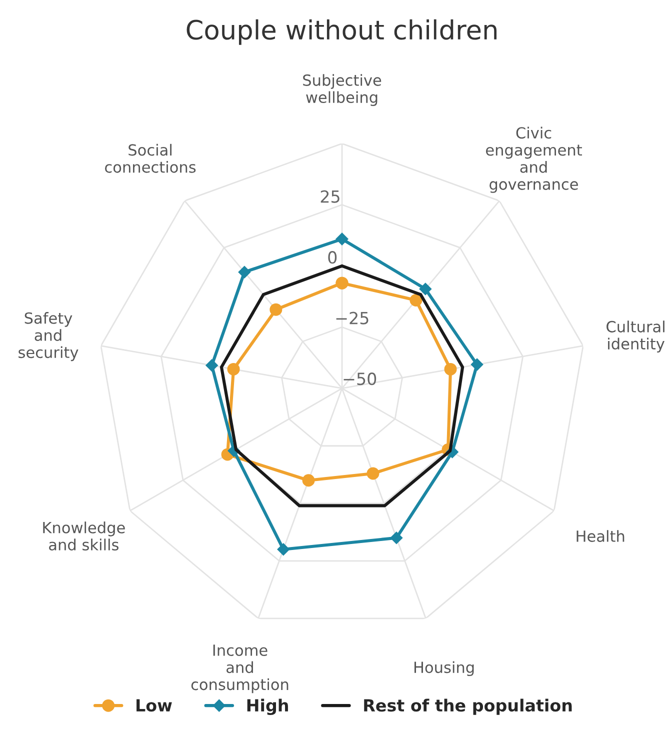  What do you see at coordinates (444, 668) in the screenshot?
I see `spoke-label: Housing` at bounding box center [444, 668].